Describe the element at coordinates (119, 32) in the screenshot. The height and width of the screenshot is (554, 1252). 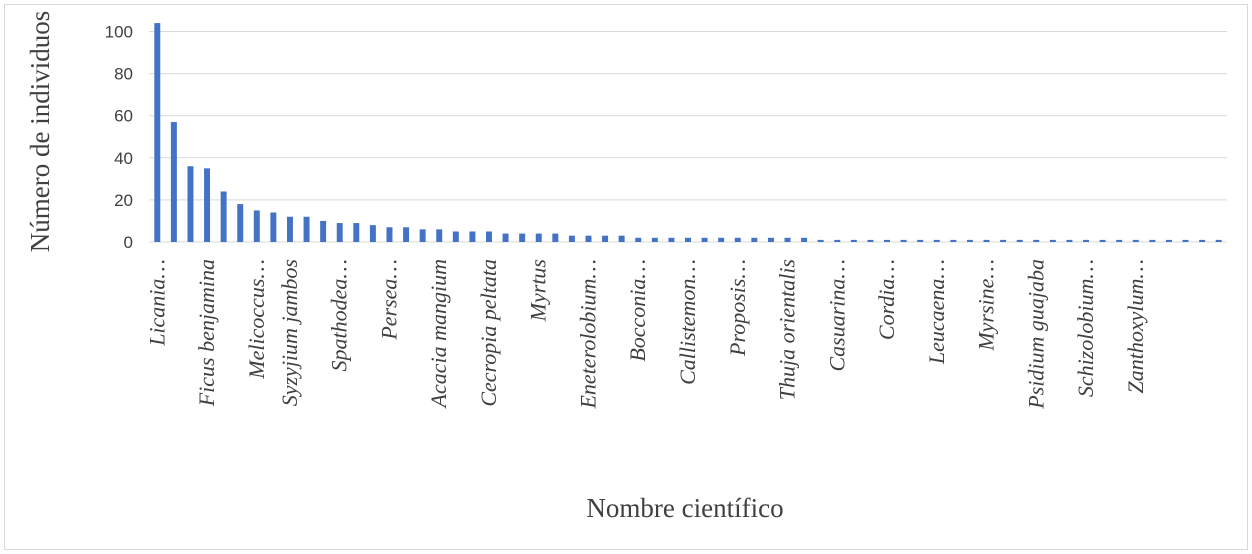
I see `y-tick-label: 100` at that location.